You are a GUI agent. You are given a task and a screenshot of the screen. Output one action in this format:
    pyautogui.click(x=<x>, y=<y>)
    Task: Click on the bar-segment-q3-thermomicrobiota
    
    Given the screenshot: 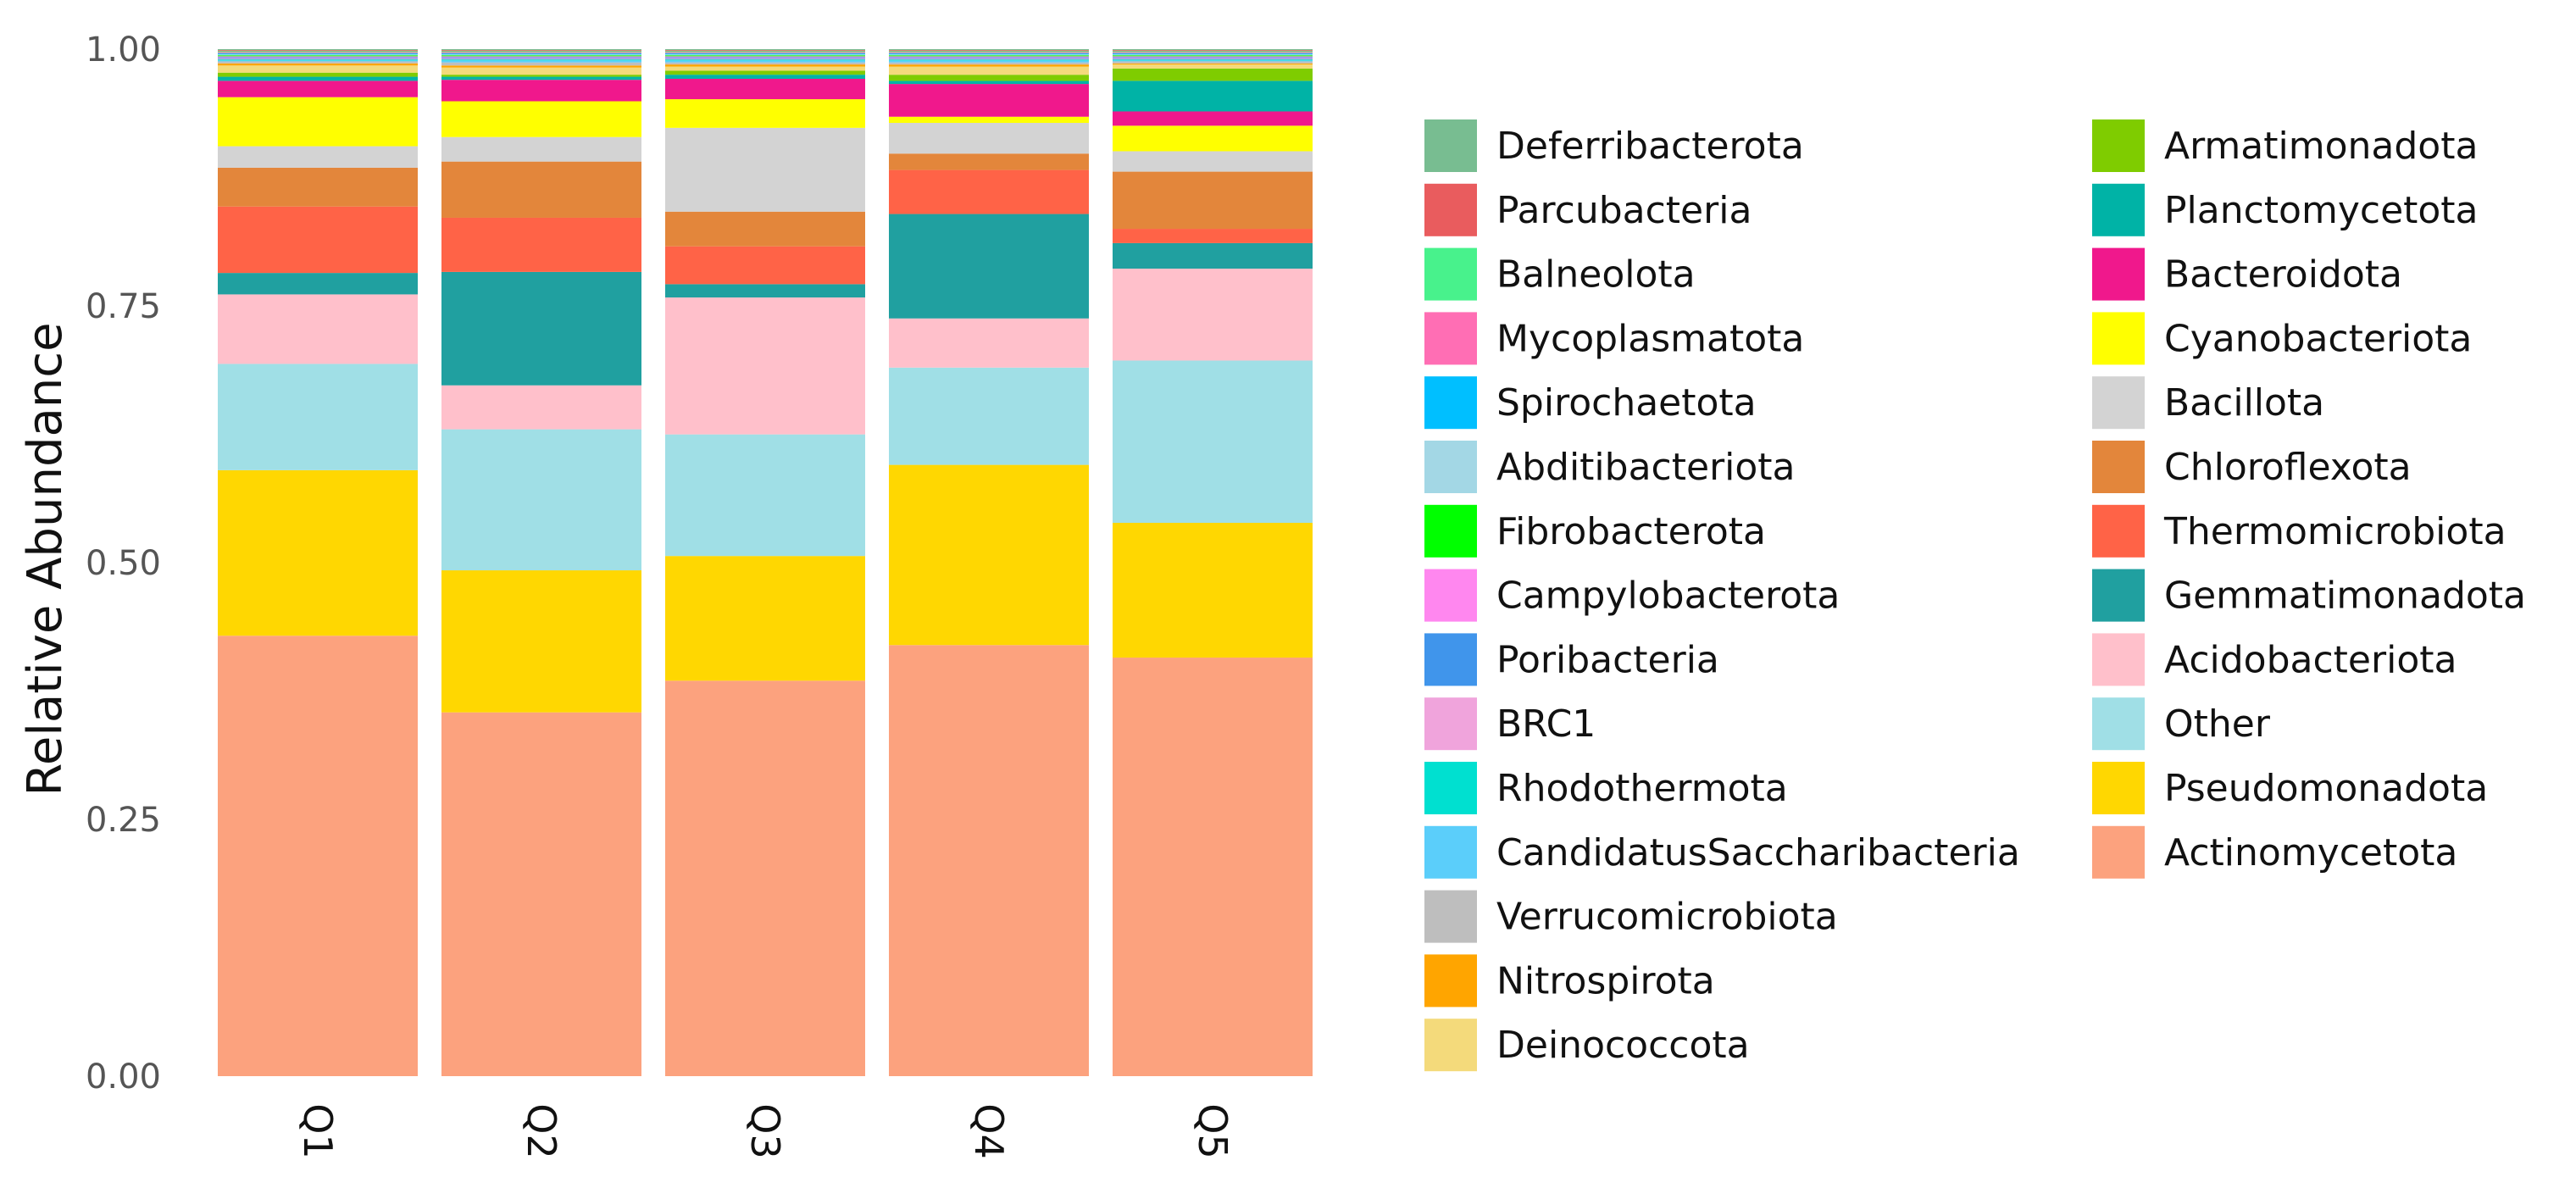 What is the action you would take?
    pyautogui.click(x=765, y=265)
    